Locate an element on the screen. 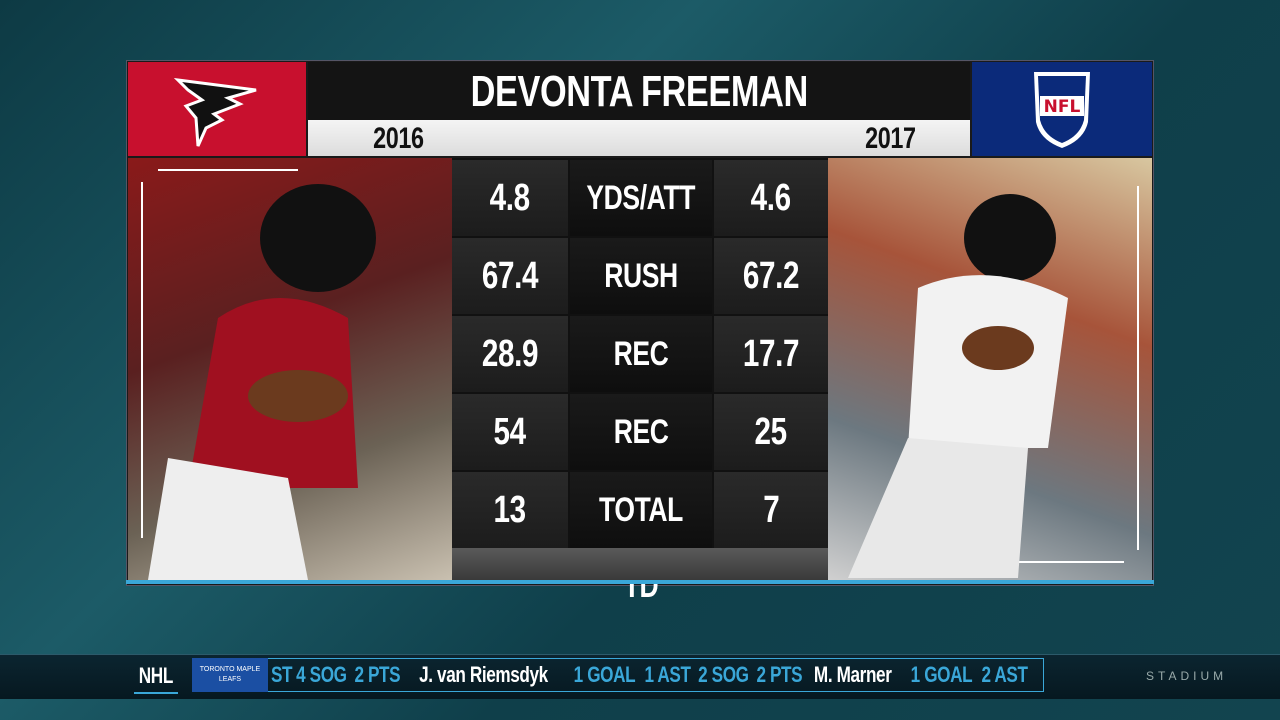 This screenshot has width=1280, height=720. team-badge-text: TORONTO MAPLE LEAFS is located at coordinates (230, 674).